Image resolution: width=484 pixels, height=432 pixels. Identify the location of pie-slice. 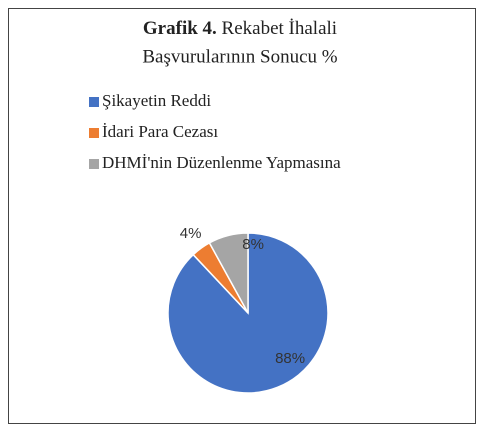
(228, 273).